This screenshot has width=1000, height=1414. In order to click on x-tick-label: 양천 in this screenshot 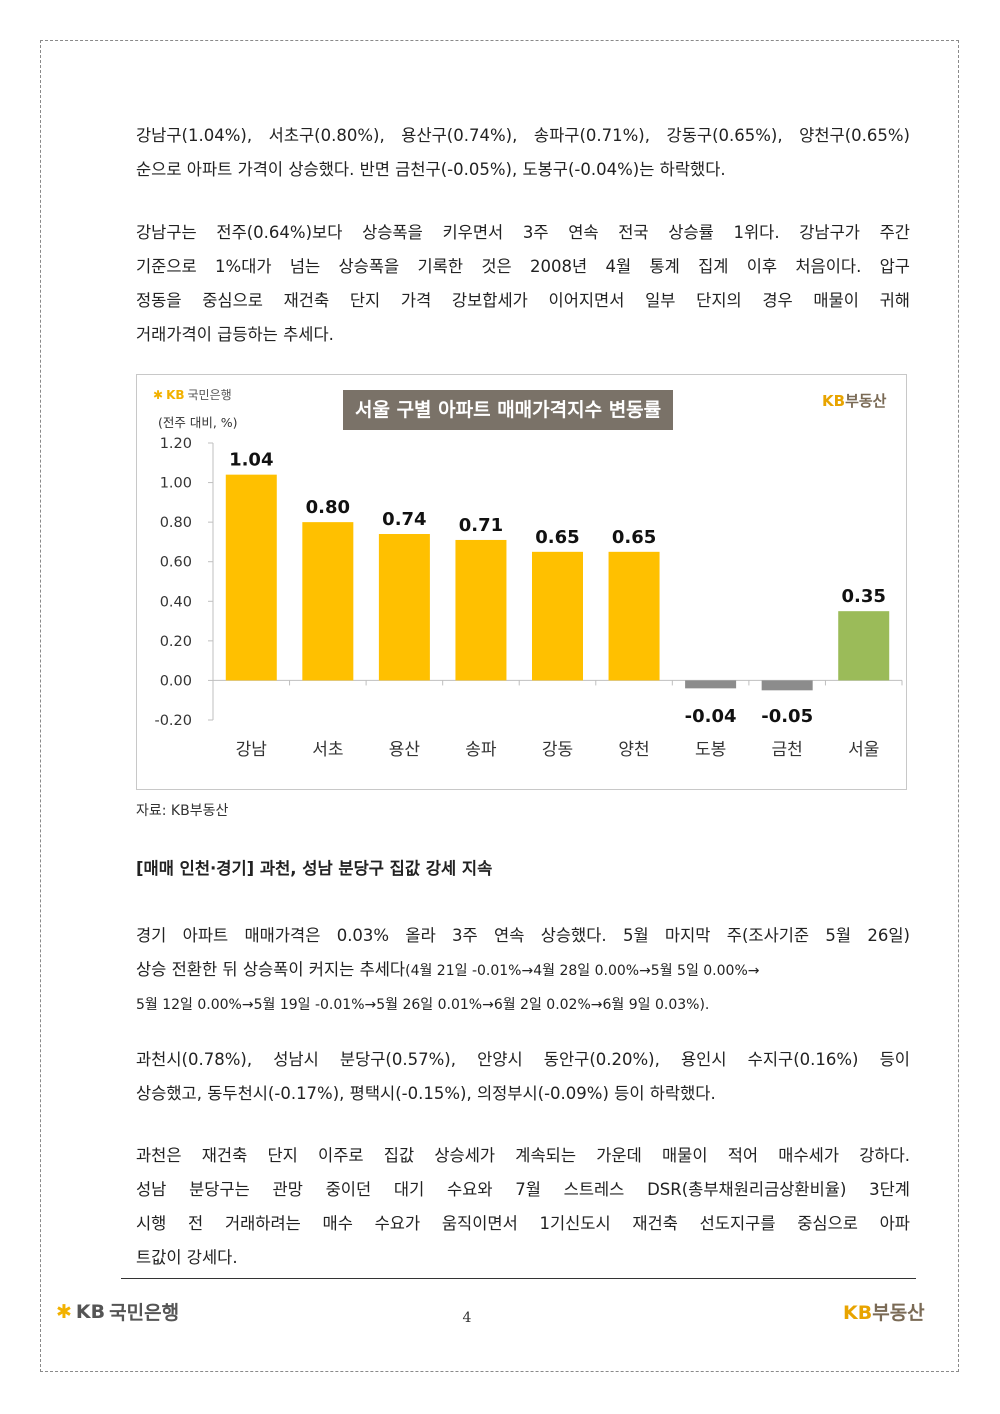, I will do `click(633, 750)`.